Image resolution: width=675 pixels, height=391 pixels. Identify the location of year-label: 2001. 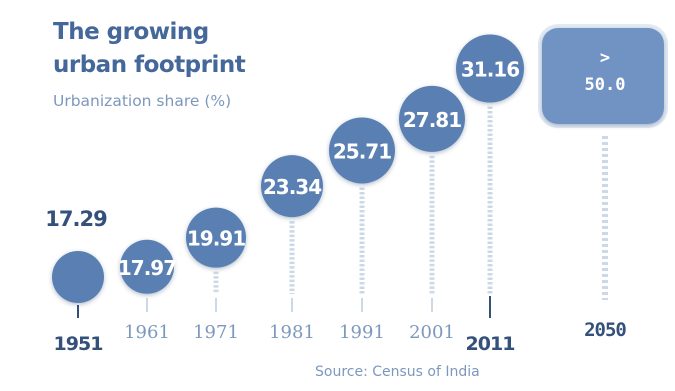
(432, 332).